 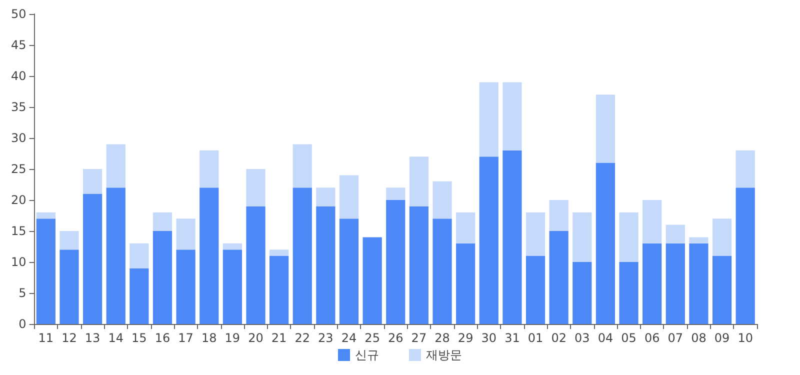 I want to click on y-tick-label: 35, so click(x=18, y=107).